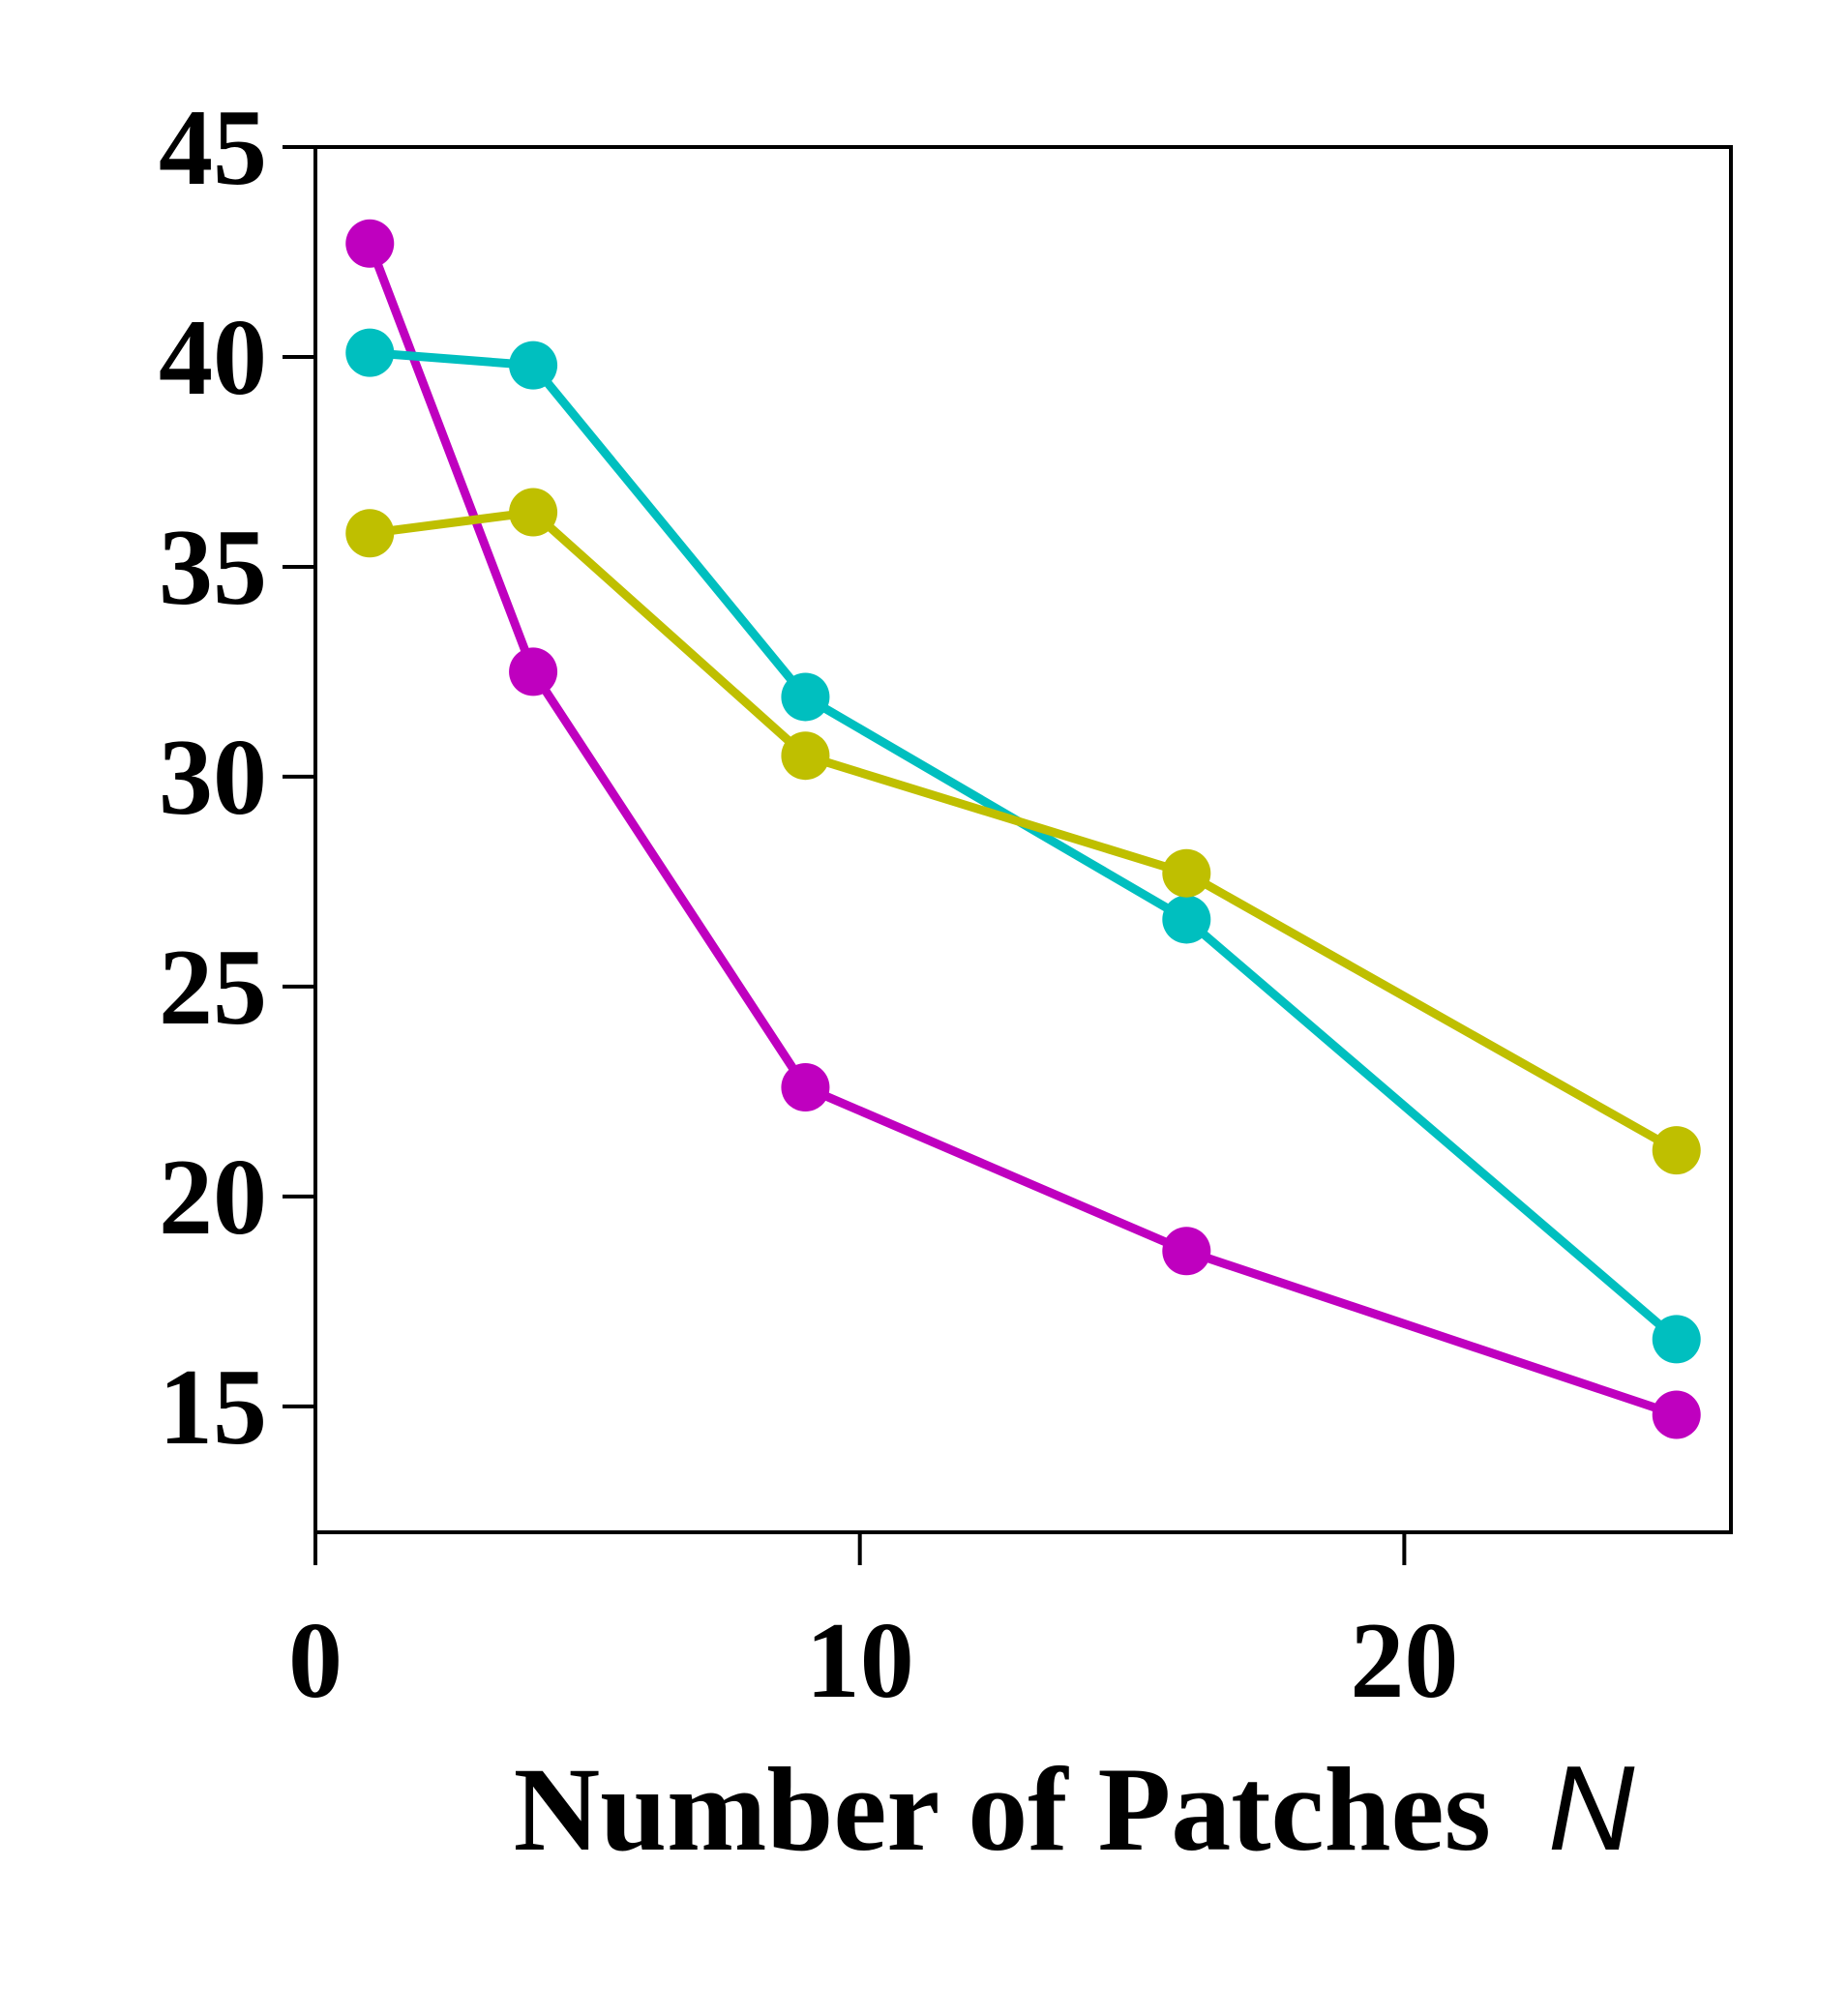 This screenshot has width=1848, height=2015. Describe the element at coordinates (213, 988) in the screenshot. I see `y-tick-label: 25` at that location.